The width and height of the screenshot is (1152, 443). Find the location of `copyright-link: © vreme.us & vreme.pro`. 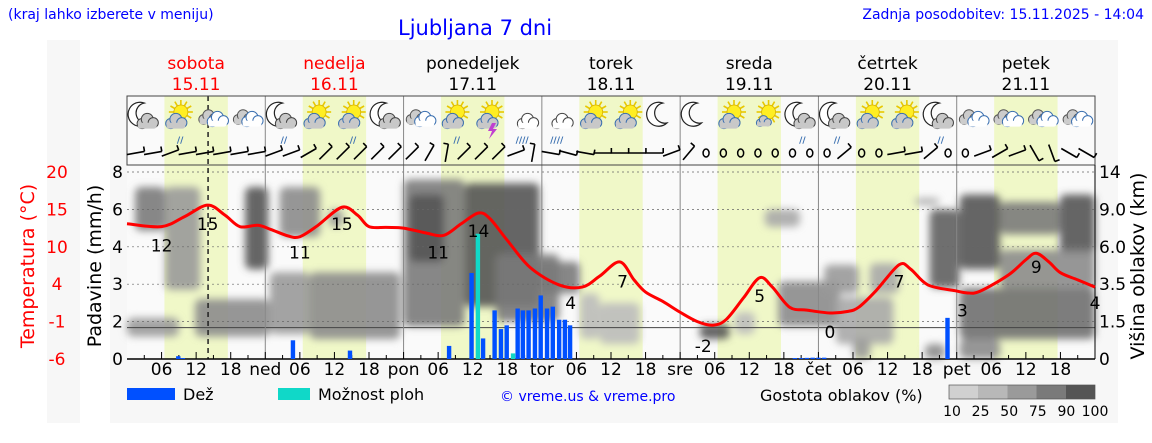

copyright-link: © vreme.us & vreme.pro is located at coordinates (587, 397).